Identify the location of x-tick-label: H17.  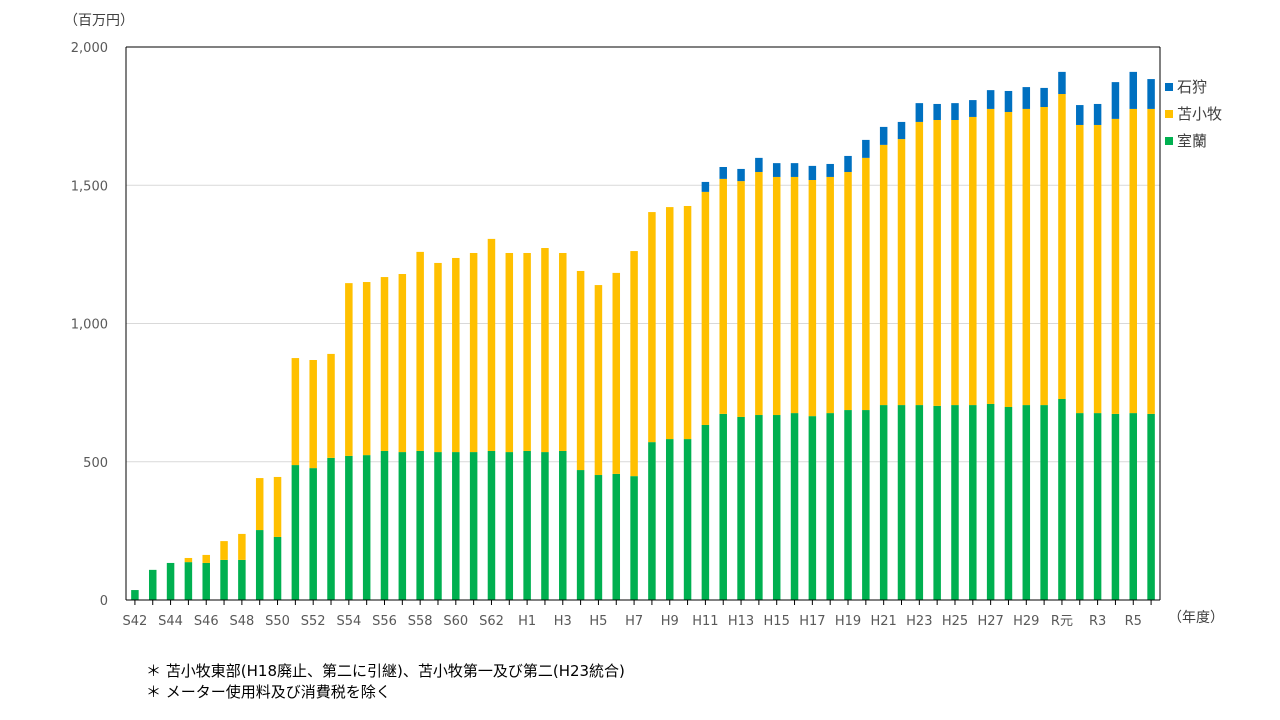
(812, 621).